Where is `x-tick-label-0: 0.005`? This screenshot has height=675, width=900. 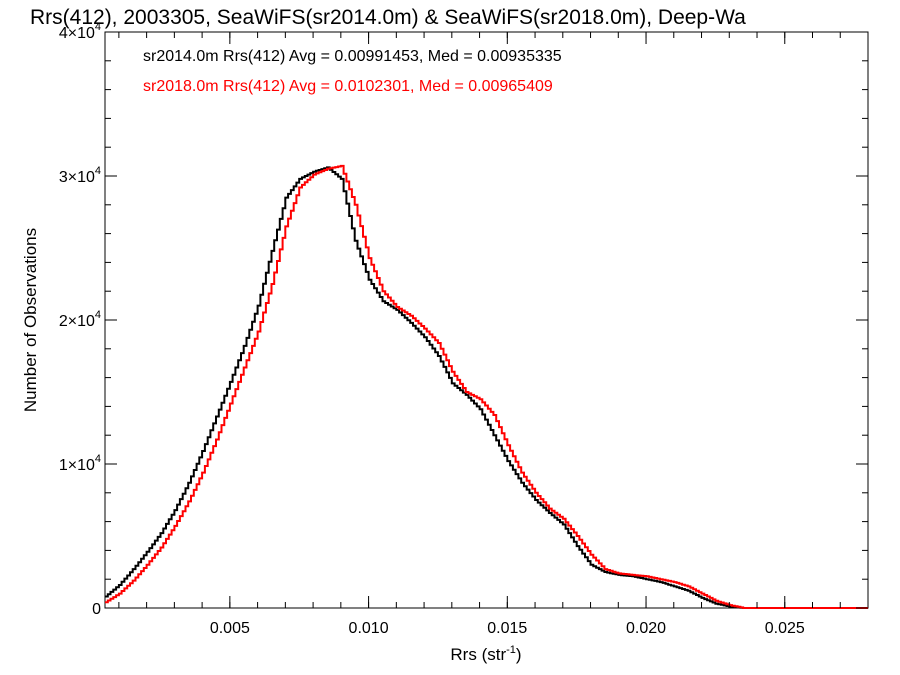
x-tick-label-0: 0.005 is located at coordinates (230, 628).